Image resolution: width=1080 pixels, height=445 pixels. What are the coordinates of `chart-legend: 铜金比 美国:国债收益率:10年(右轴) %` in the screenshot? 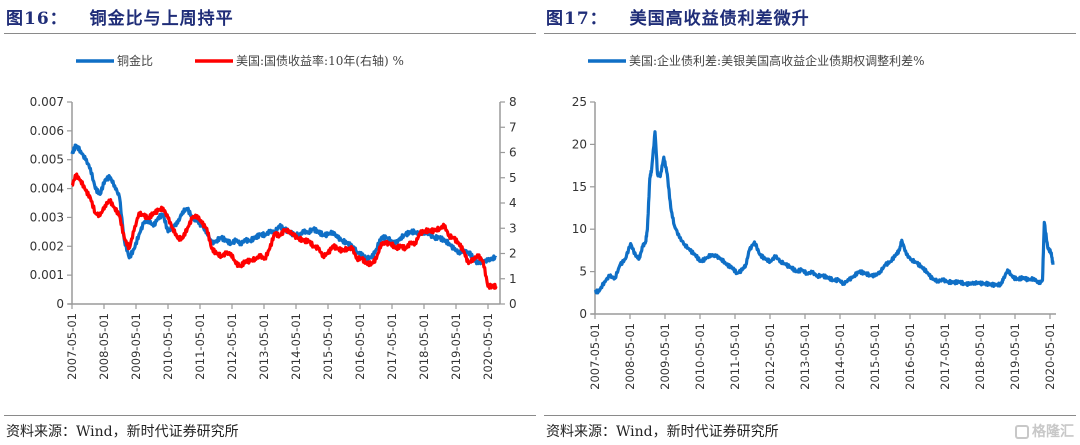 It's located at (240, 60).